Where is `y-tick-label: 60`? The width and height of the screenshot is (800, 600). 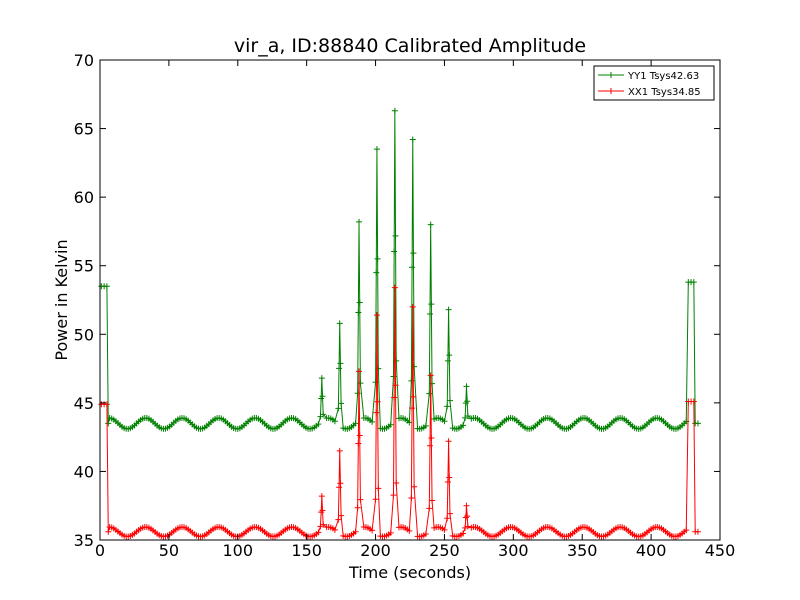 y-tick-label: 60 is located at coordinates (84, 197).